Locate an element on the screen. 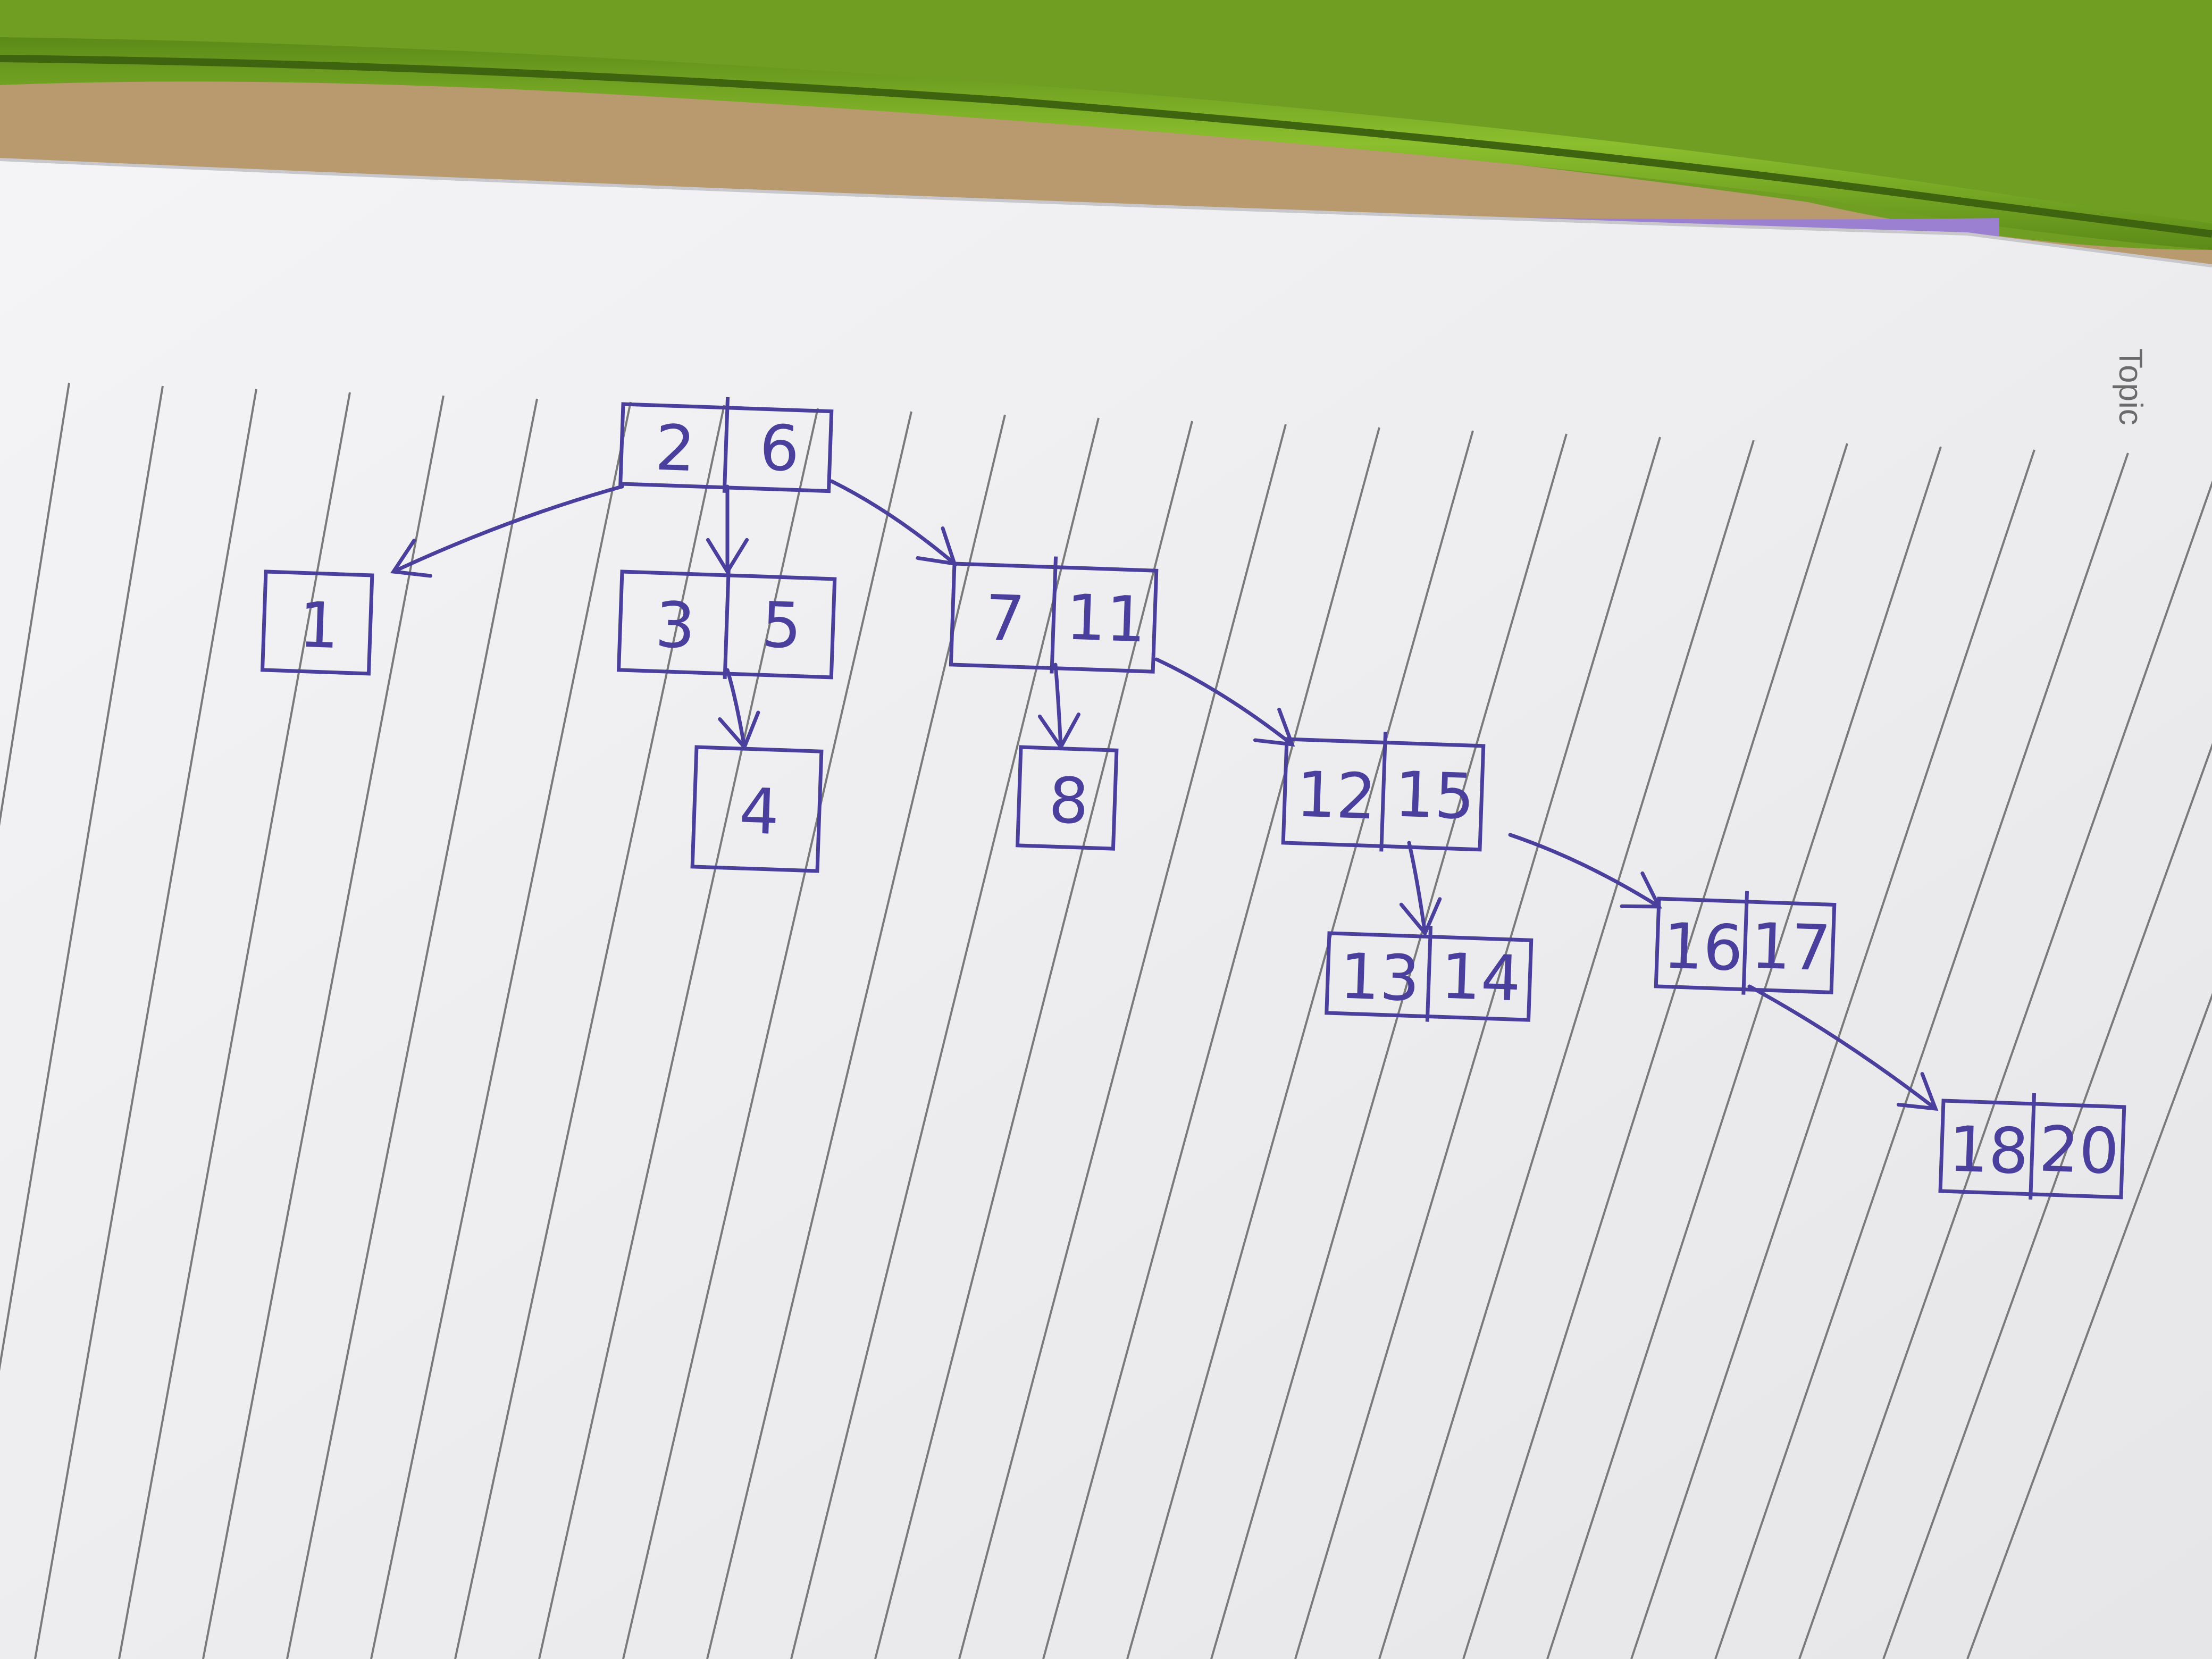 Image resolution: width=2212 pixels, height=1659 pixels. node-key-2: 2 is located at coordinates (675, 448).